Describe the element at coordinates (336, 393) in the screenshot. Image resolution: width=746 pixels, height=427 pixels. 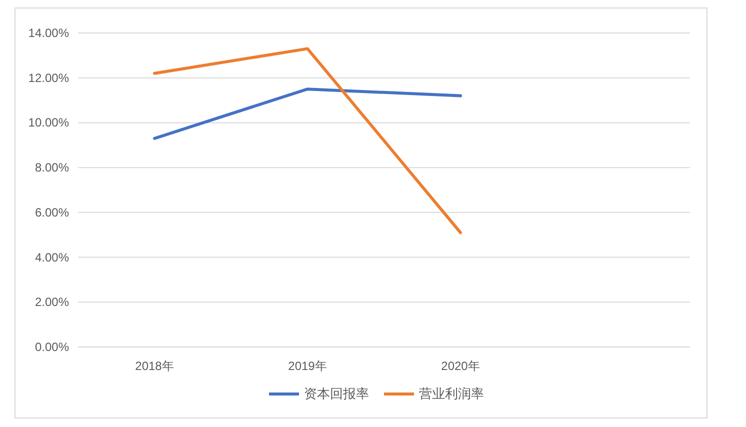
I see `legend-label: 资本回报率` at that location.